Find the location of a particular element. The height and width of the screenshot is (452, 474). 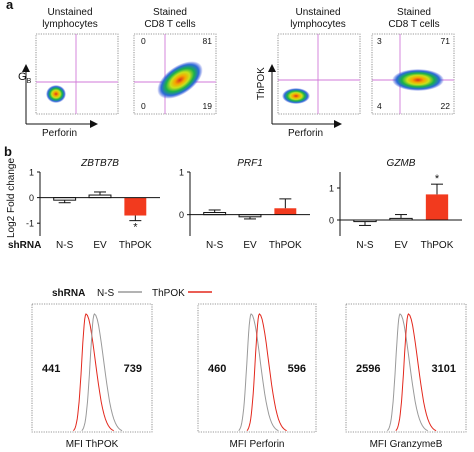

histogram-2: 460 596 MFI Perforin is located at coordinates (257, 376).